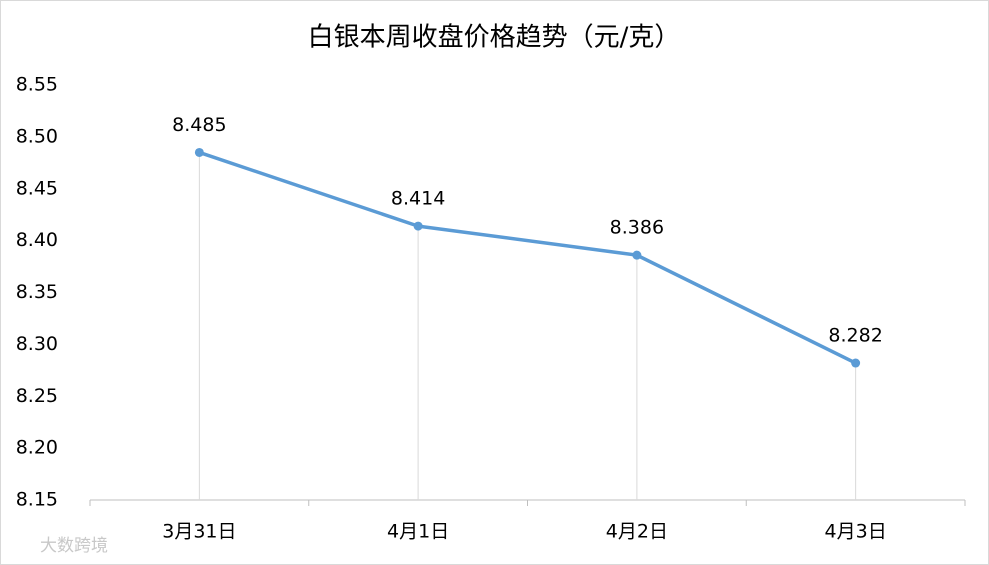 This screenshot has height=565, width=989. I want to click on y-tick-label: 8.45, so click(37, 188).